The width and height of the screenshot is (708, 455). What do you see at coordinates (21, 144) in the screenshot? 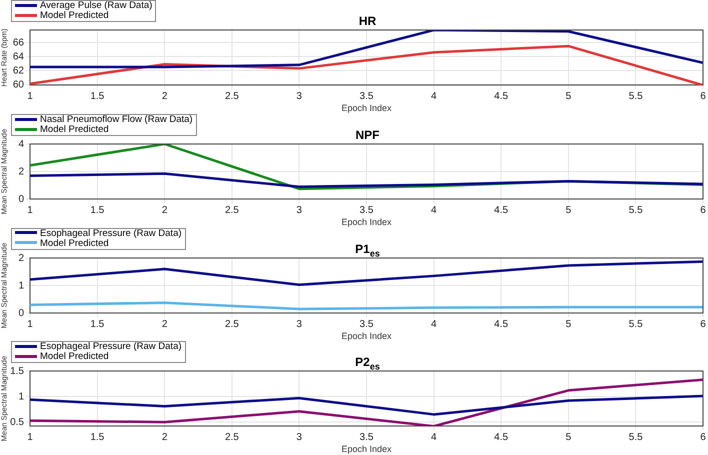
I see `y-tick-label: 4` at bounding box center [21, 144].